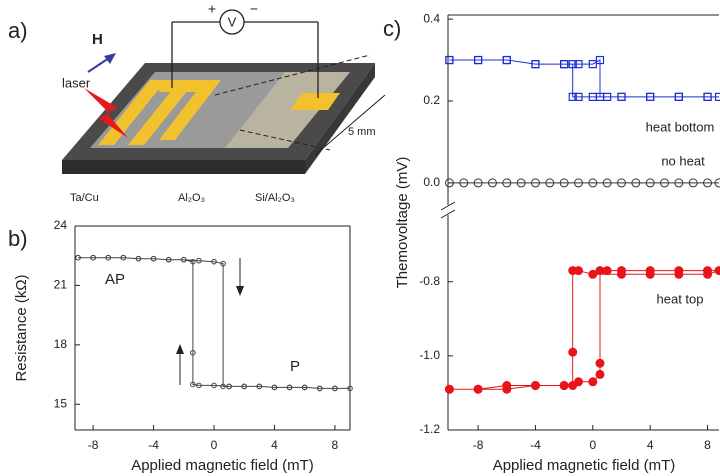  What do you see at coordinates (106, 113) in the screenshot?
I see `laser-bolt` at bounding box center [106, 113].